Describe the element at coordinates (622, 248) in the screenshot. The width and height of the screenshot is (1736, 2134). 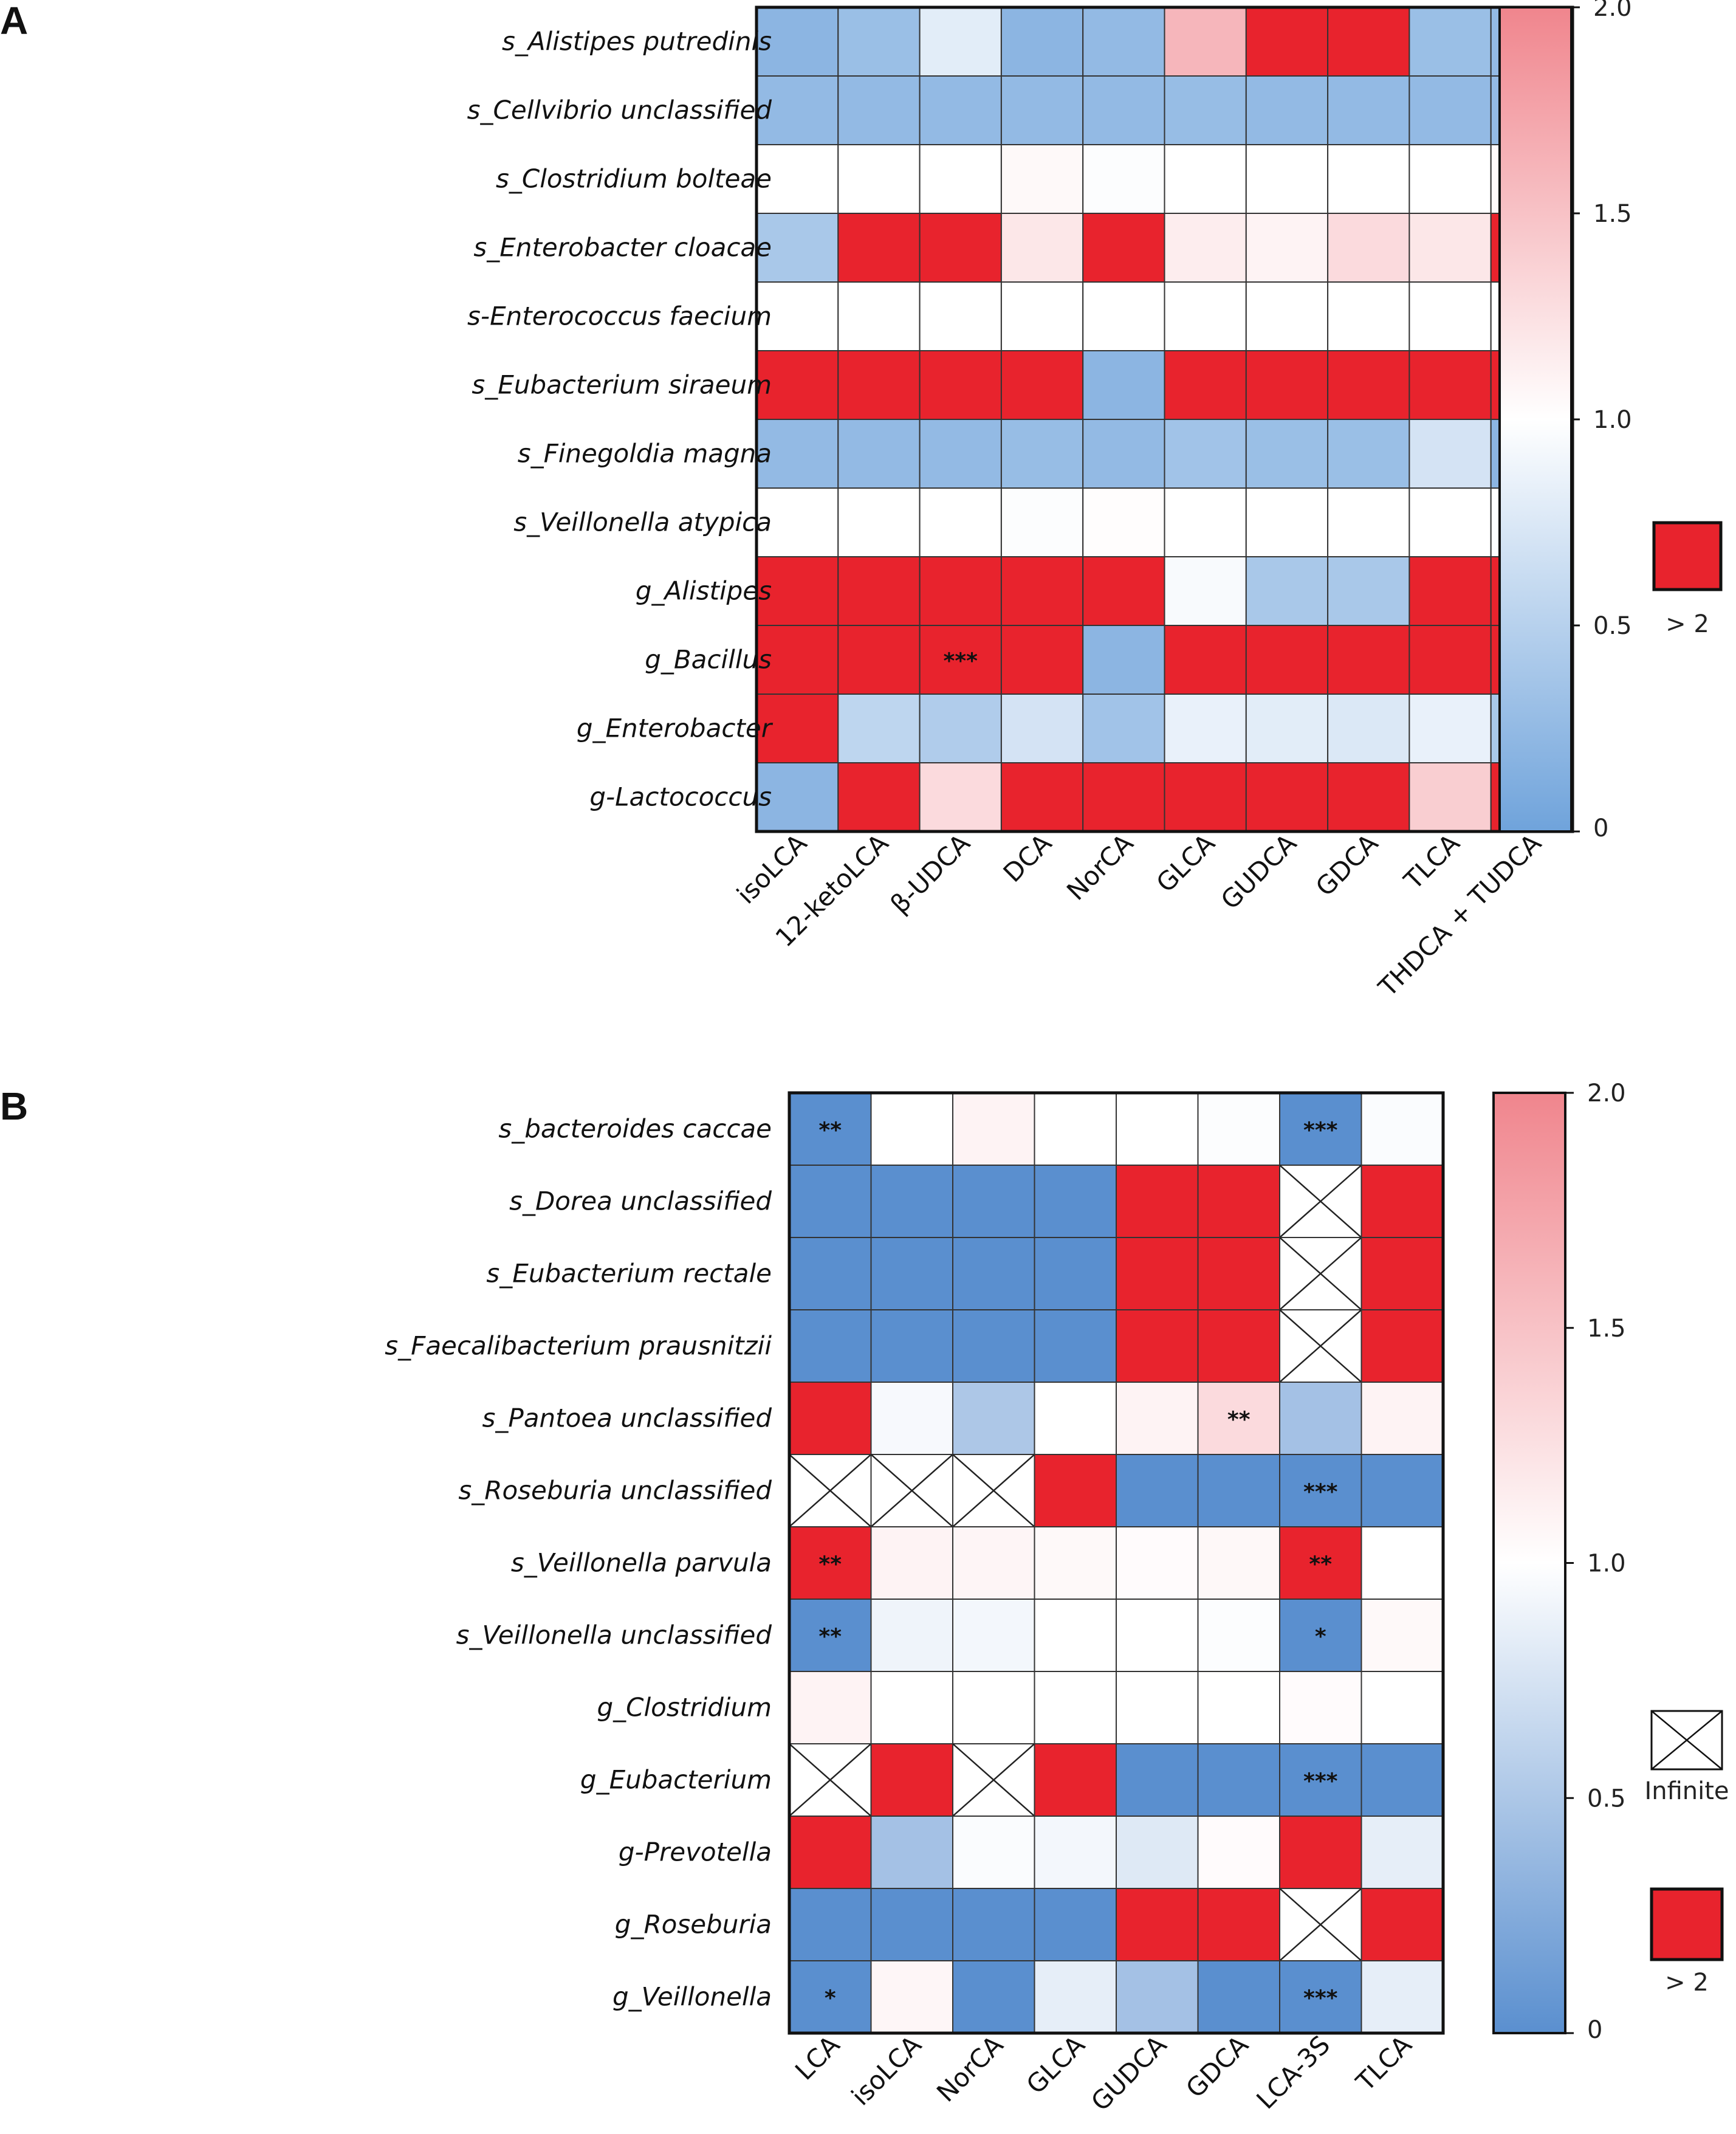
I see `row-label: s_Enterobacter cloacae` at that location.